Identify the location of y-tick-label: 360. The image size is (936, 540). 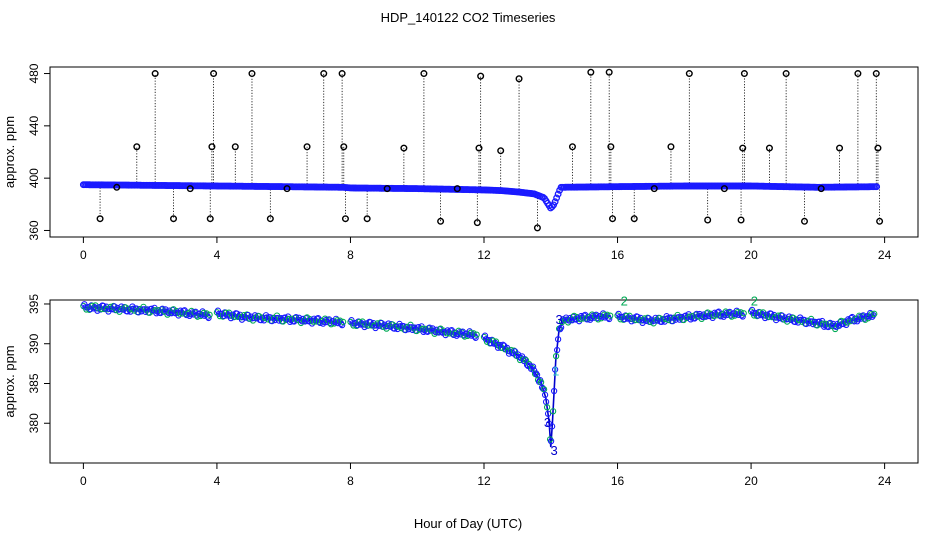
(34, 230).